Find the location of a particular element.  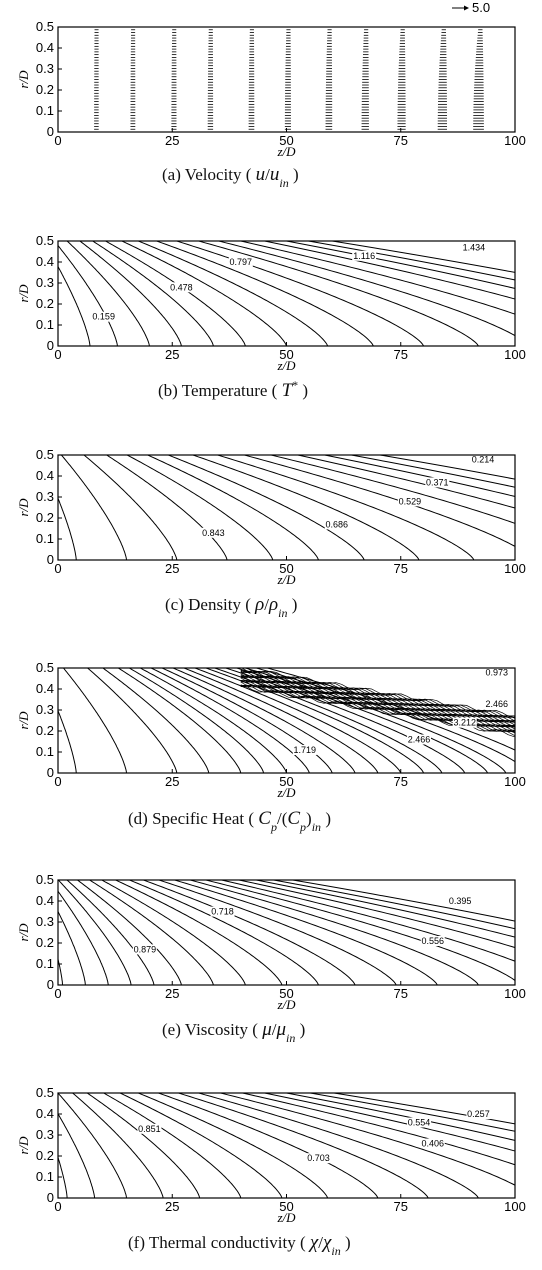

x-tick-label: 50 is located at coordinates (286, 1206).